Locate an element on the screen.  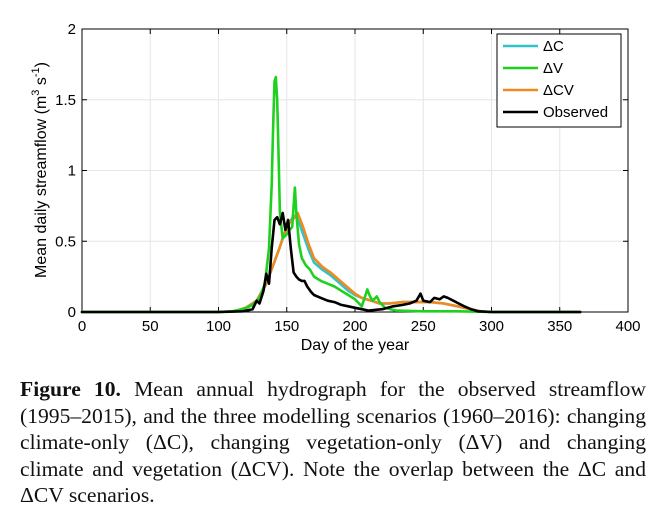
y-tick-label: 0.5 is located at coordinates (65, 241).